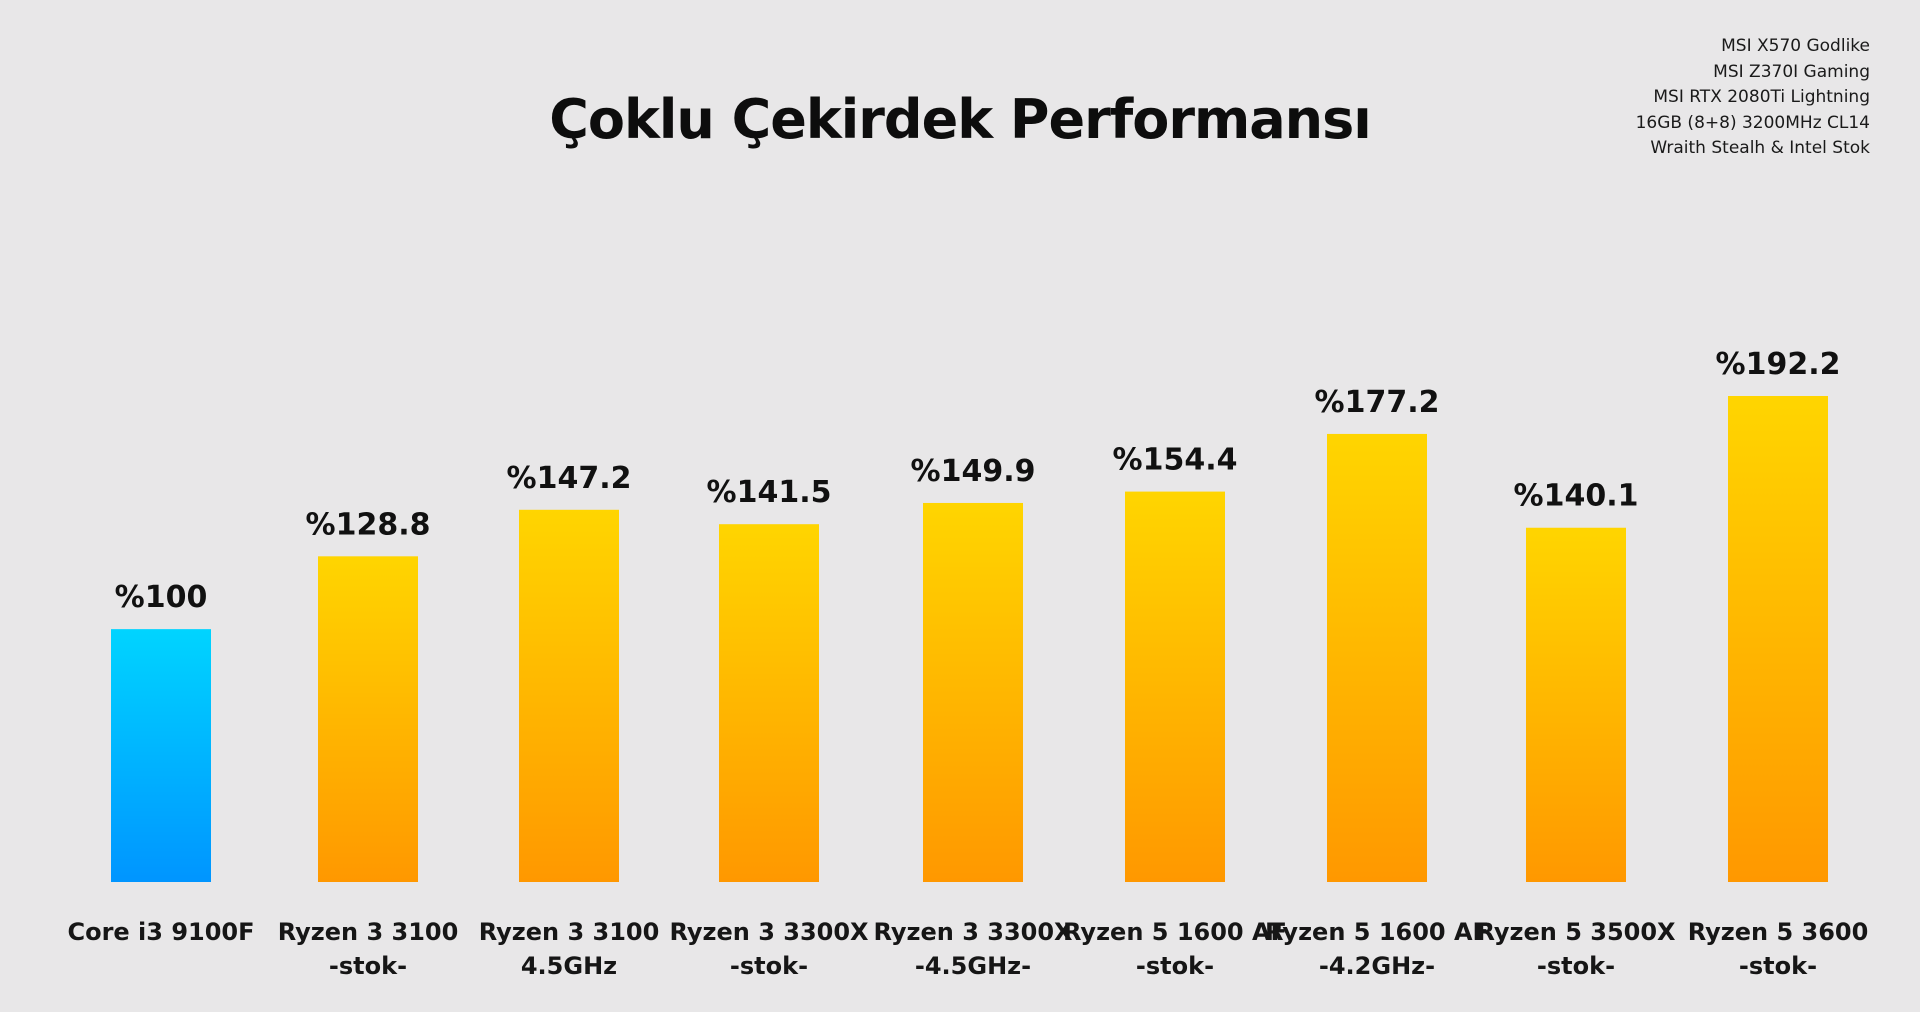 The image size is (1920, 1012). Describe the element at coordinates (569, 966) in the screenshot. I see `category-label-3-line-2: 4.5GHz` at that location.